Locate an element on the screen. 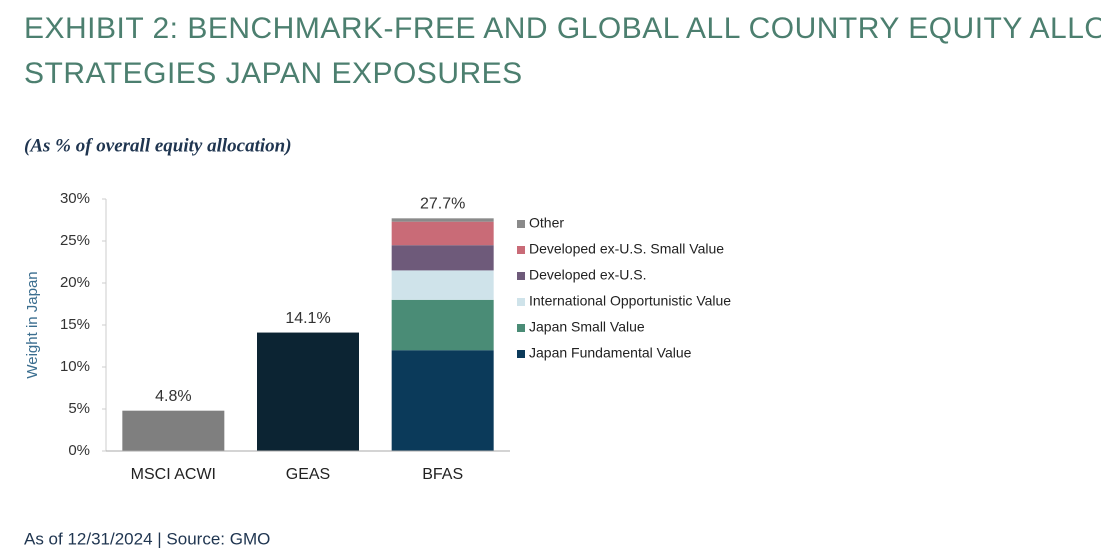 This screenshot has height=556, width=1101. legend-label: Developed ex-U.S. is located at coordinates (588, 275).